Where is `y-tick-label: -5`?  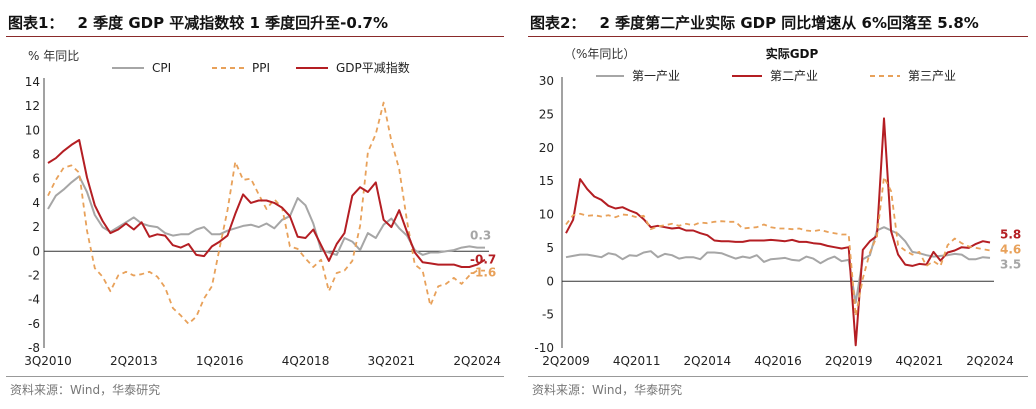
y-tick-label: -5 is located at coordinates (548, 315).